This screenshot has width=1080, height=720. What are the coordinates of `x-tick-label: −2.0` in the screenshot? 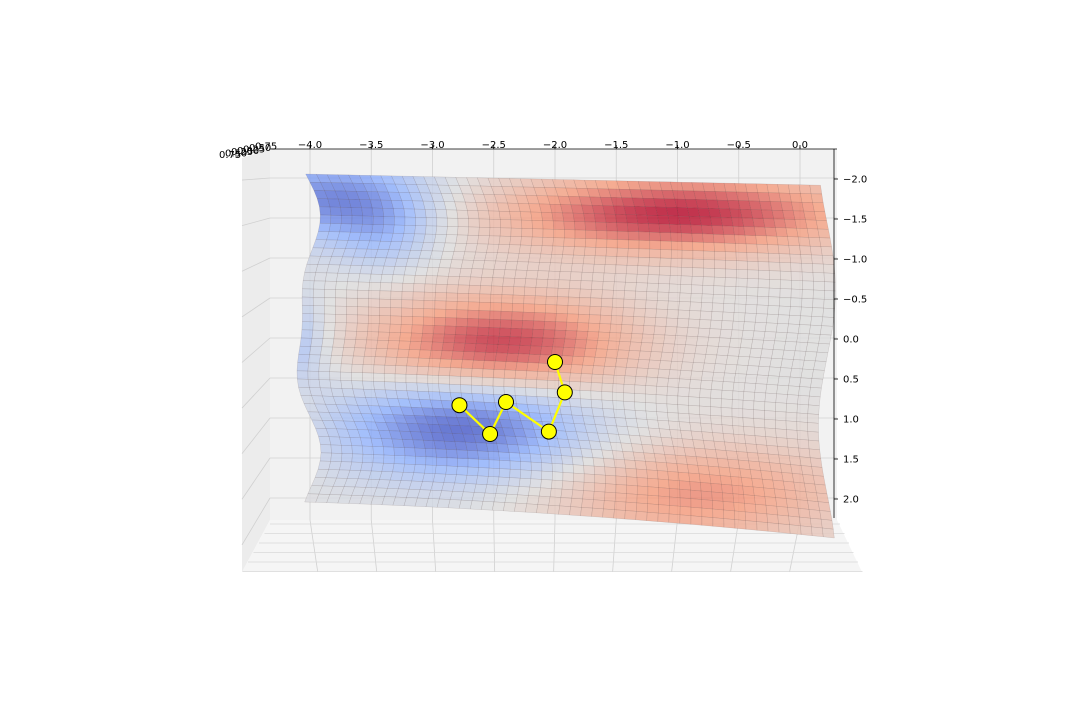 It's located at (555, 145).